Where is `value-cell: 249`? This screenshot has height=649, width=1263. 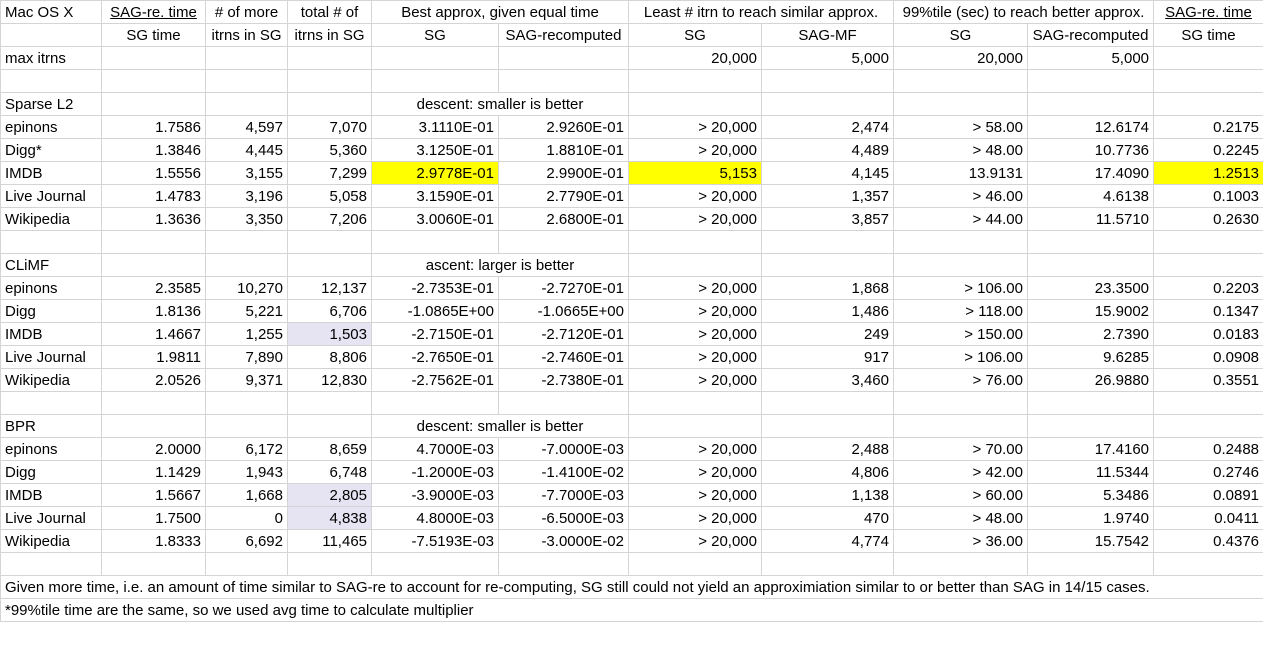
value-cell: 249 is located at coordinates (827, 334).